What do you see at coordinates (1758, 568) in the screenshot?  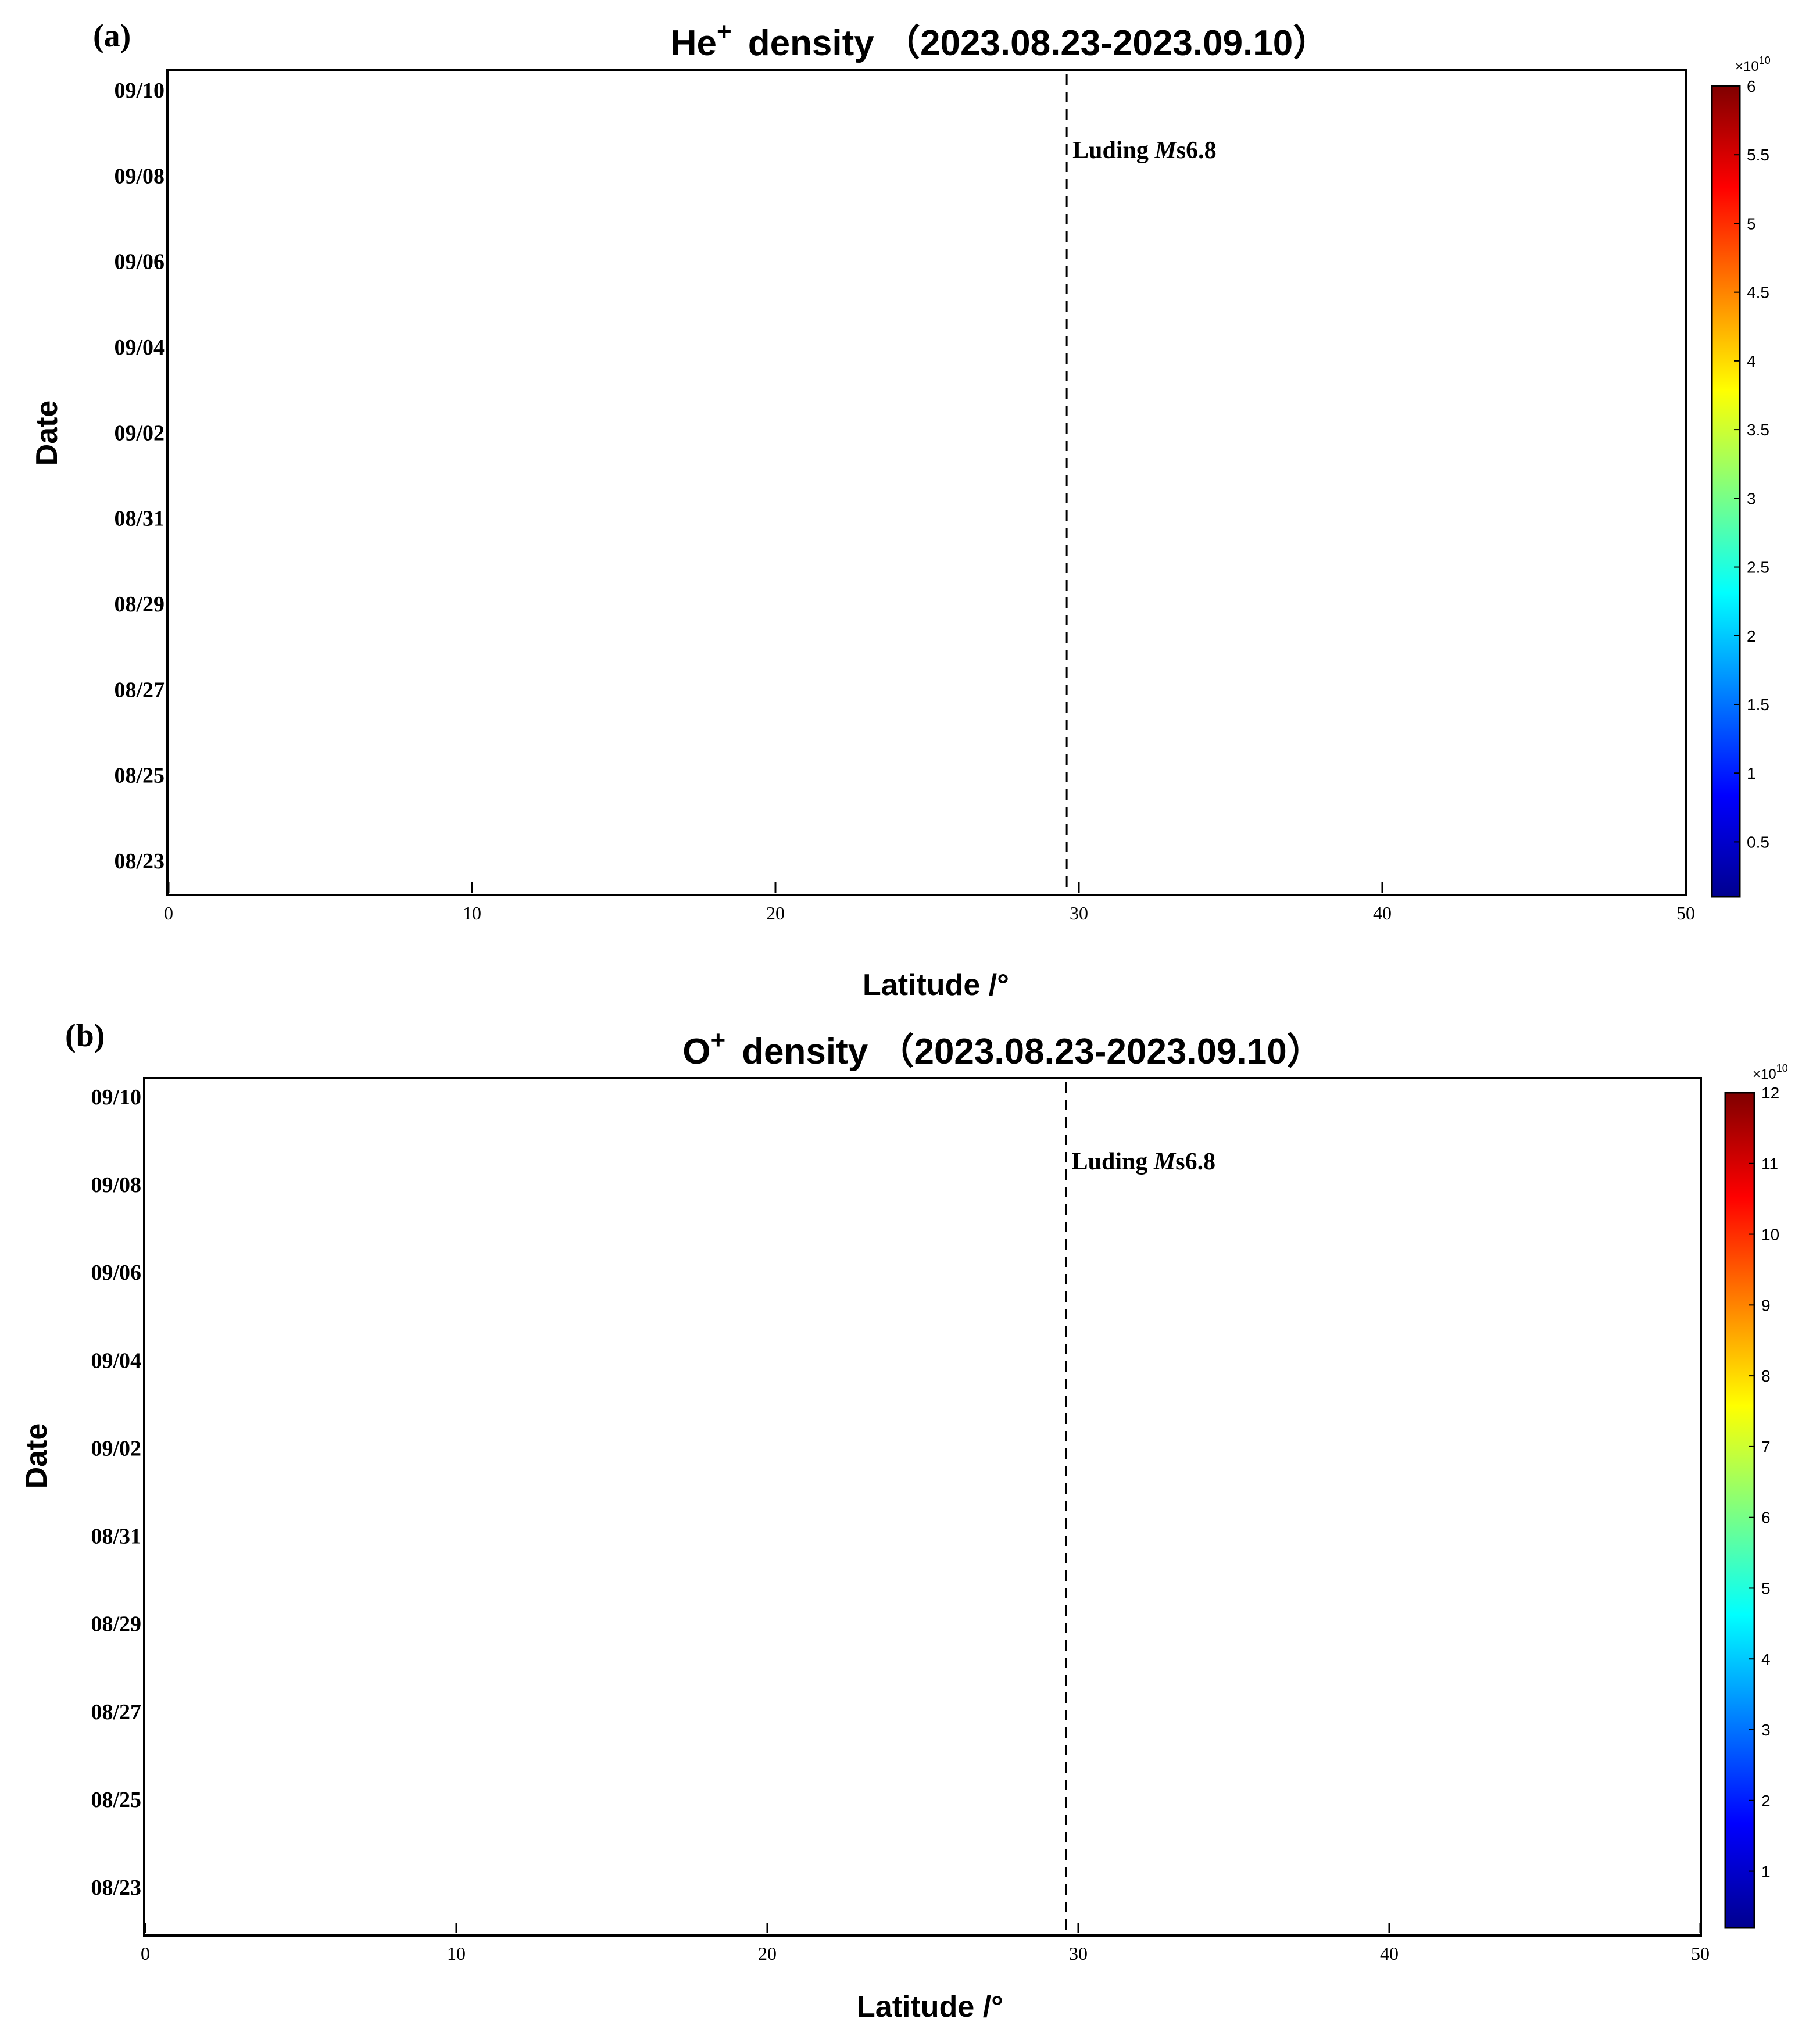 I see `colorbar-tick-label: 2.5` at bounding box center [1758, 568].